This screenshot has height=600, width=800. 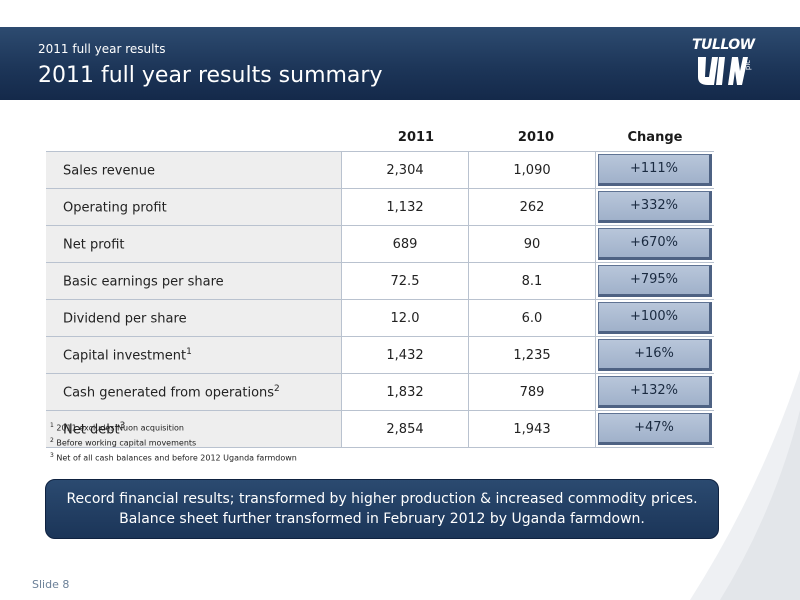 I want to click on change-value: +670%, so click(x=655, y=244).